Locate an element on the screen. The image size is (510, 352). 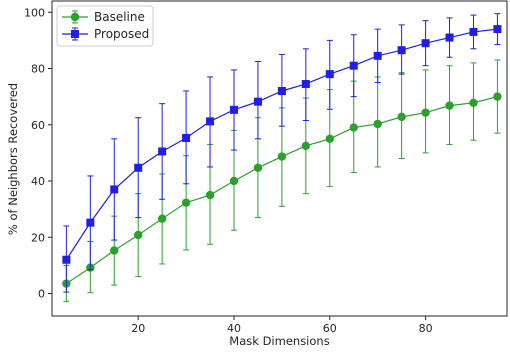
x-tick-label: 40 is located at coordinates (234, 328).